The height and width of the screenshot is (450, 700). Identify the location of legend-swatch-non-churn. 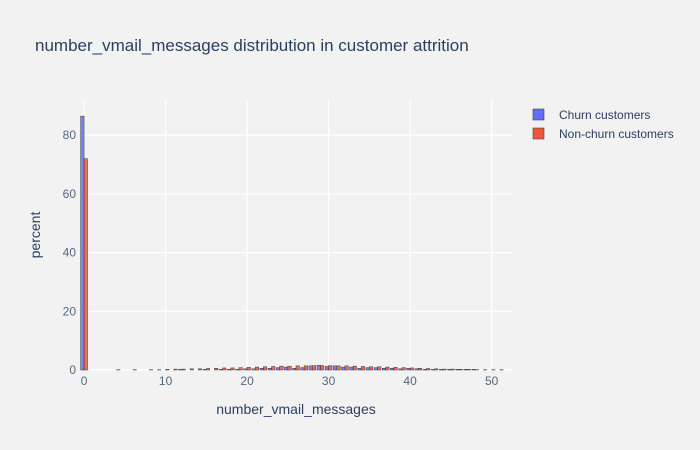
(538, 133).